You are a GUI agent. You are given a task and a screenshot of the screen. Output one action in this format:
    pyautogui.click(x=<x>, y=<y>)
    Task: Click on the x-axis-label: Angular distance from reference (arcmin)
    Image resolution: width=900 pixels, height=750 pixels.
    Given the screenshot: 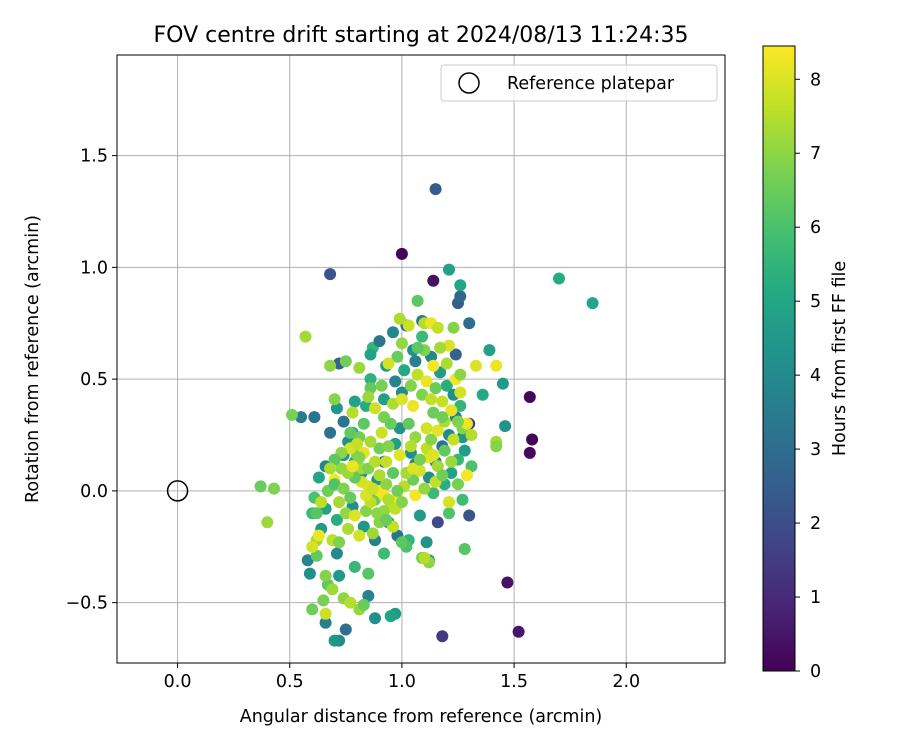 What is the action you would take?
    pyautogui.click(x=421, y=717)
    